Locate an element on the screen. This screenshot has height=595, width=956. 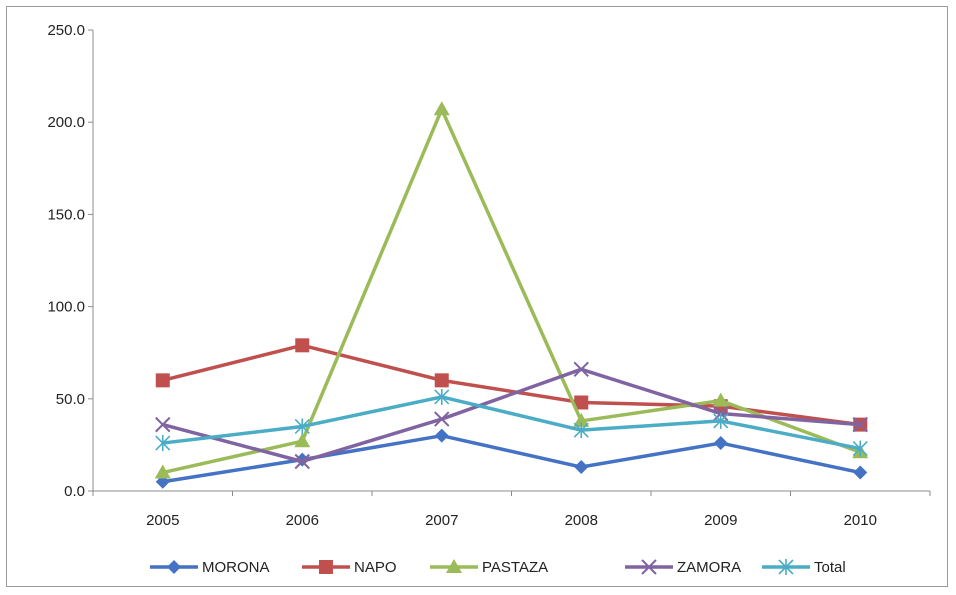
y-tick-label: 200.0 is located at coordinates (66, 122).